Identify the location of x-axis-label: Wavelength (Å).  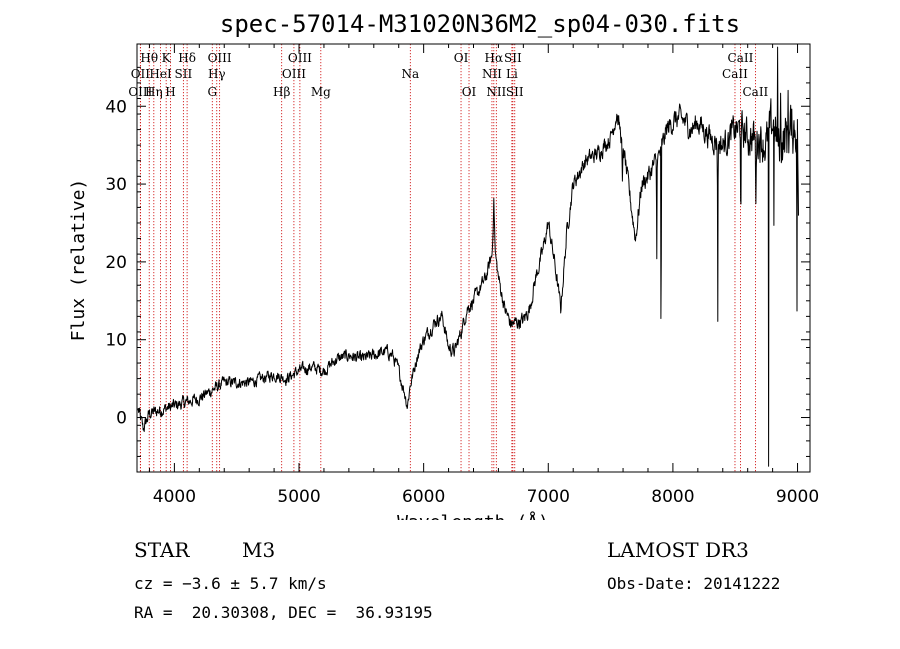
(473, 515).